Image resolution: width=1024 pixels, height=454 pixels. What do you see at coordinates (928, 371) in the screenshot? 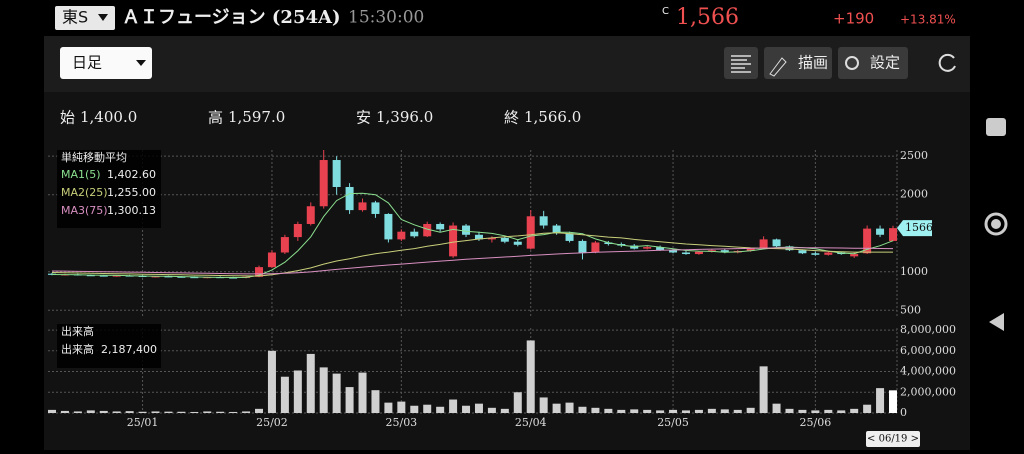
I see `y-tick-label: 4,000,000` at bounding box center [928, 371].